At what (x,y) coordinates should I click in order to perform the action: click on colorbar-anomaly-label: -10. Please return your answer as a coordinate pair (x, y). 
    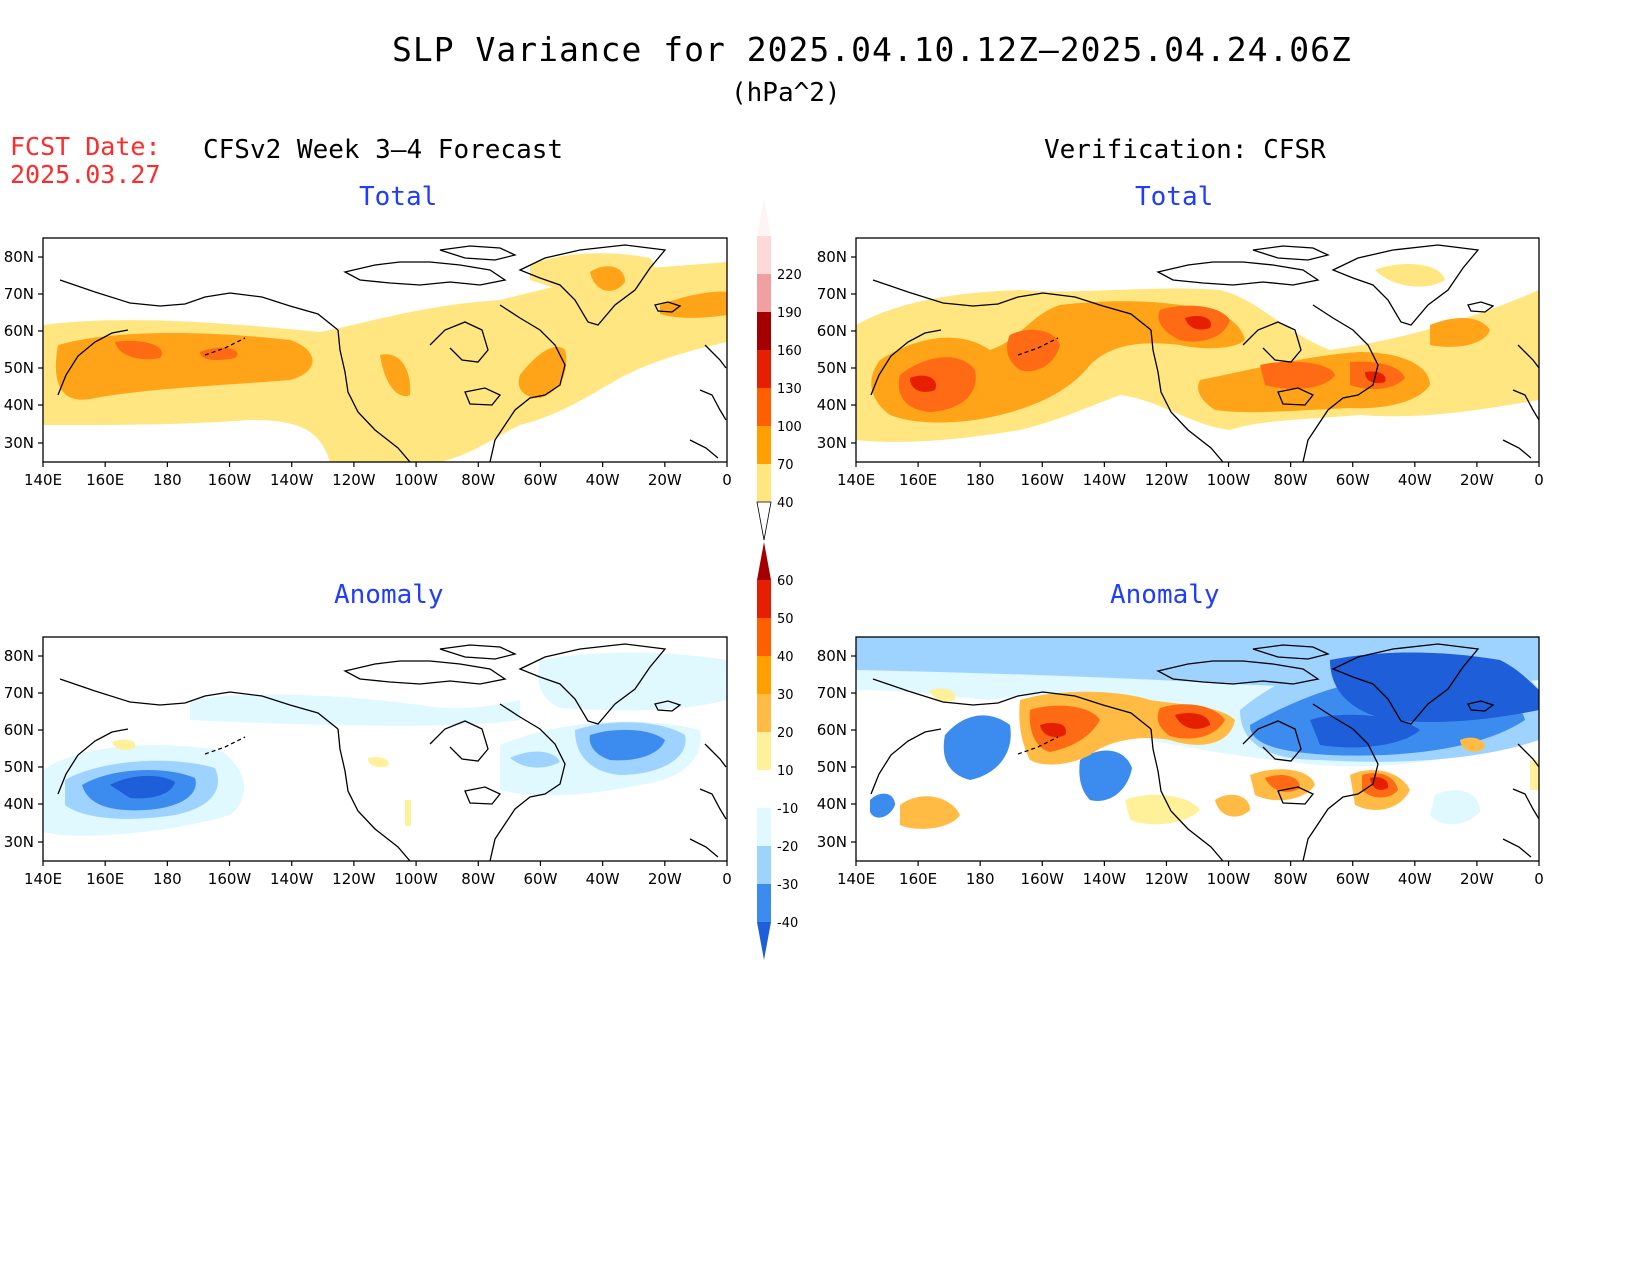
    Looking at the image, I should click on (787, 809).